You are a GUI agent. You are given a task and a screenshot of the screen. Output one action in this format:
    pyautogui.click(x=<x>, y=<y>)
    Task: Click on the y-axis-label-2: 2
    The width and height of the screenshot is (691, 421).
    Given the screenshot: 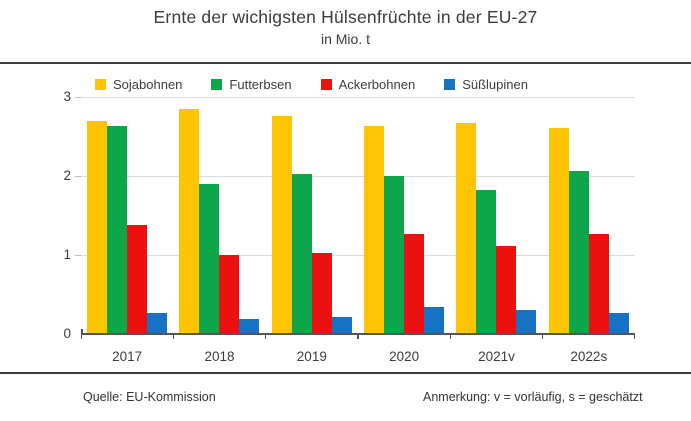 What is the action you would take?
    pyautogui.click(x=67, y=175)
    